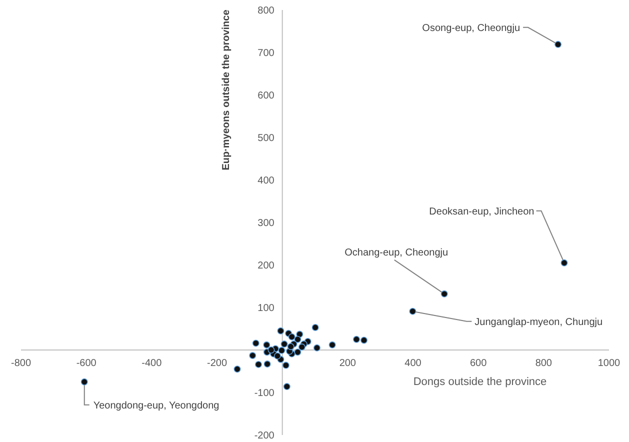  Describe the element at coordinates (413, 363) in the screenshot. I see `x-tick-label: 400` at that location.